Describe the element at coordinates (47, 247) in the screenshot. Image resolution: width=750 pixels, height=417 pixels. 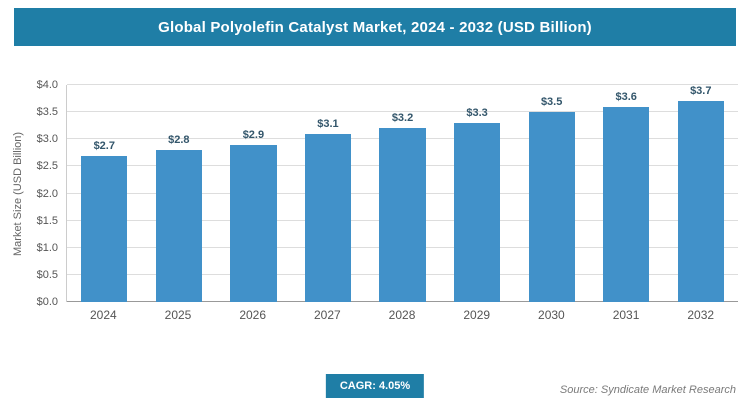
I see `y-tick-label: $1.0` at that location.